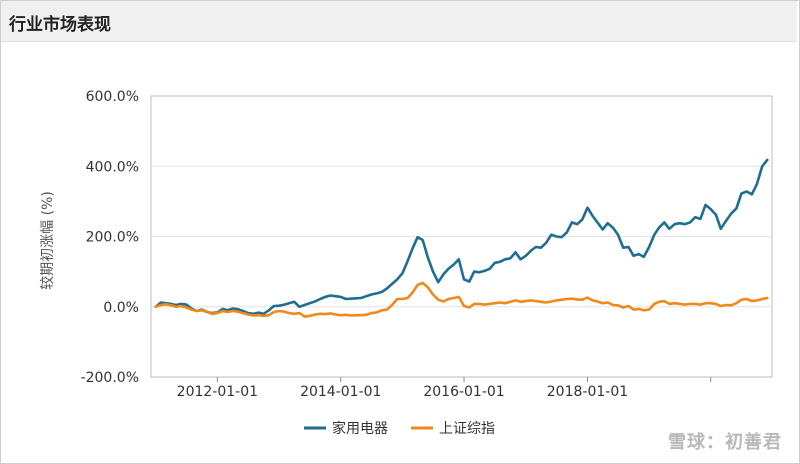 The height and width of the screenshot is (464, 800). What do you see at coordinates (587, 392) in the screenshot?
I see `x-tick-label: 2018-01-01` at bounding box center [587, 392].